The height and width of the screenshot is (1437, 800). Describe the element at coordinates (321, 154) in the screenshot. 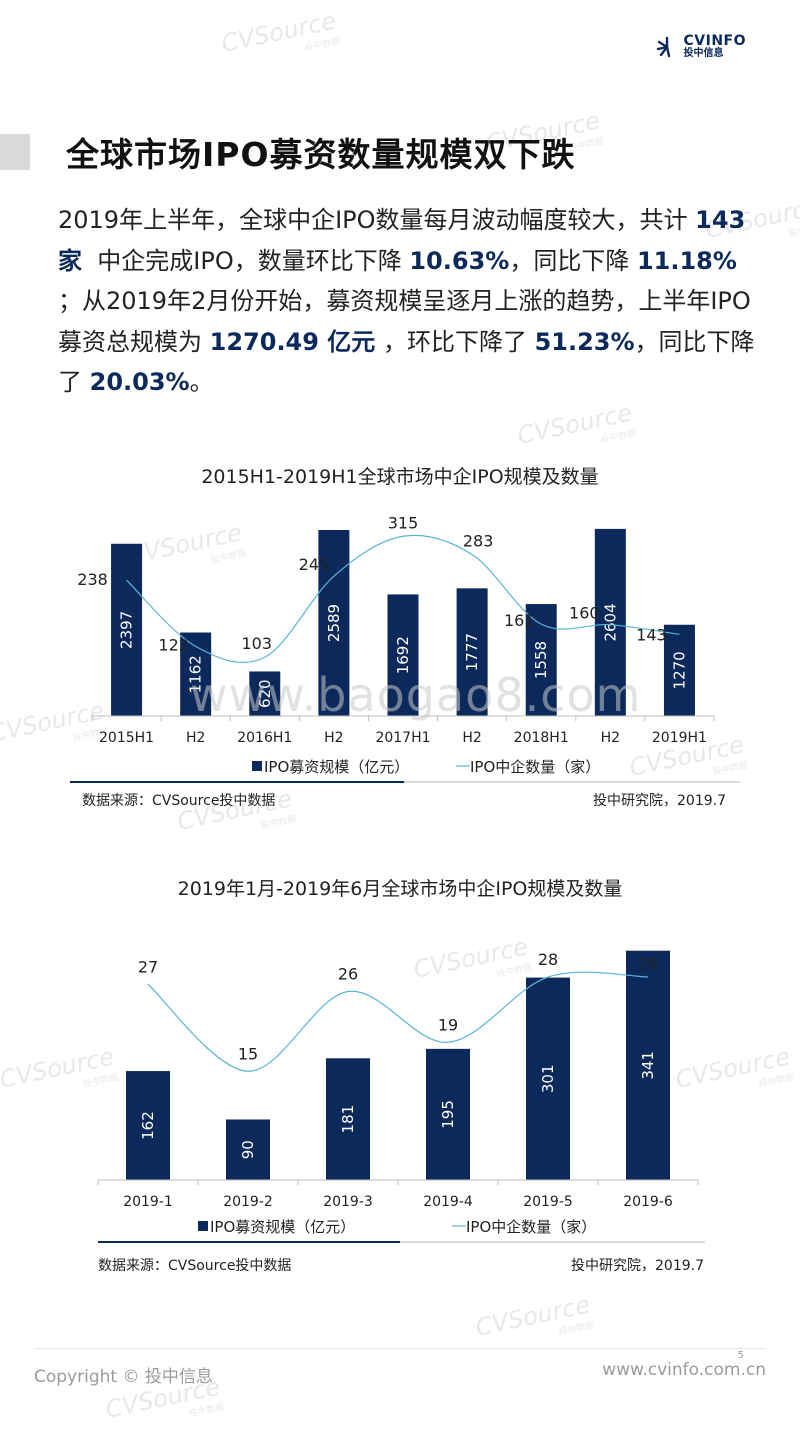

I see `page-title: 全球市场IPO募资数量规模双下跌` at that location.